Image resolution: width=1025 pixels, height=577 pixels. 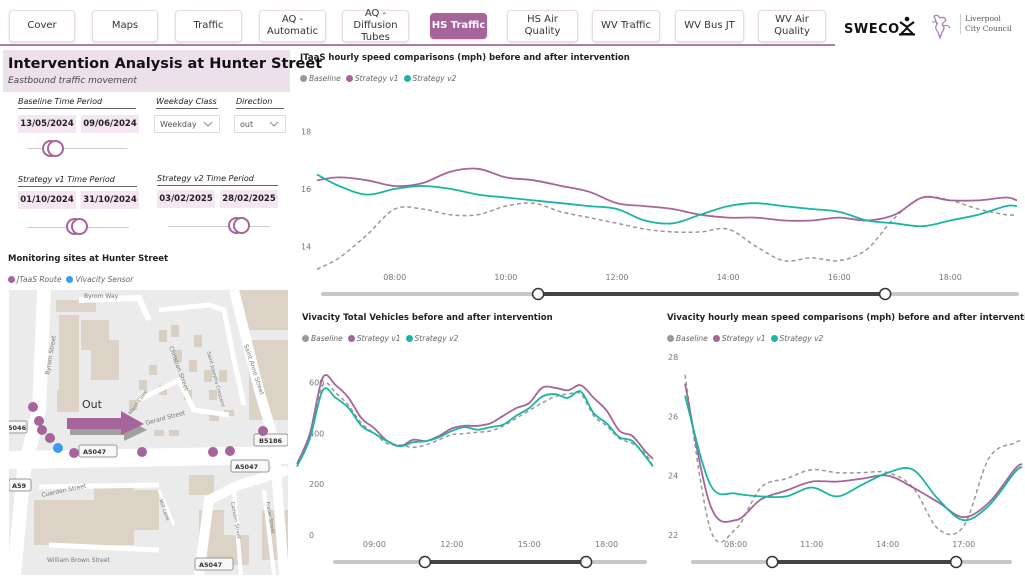 What do you see at coordinates (434, 78) in the screenshot?
I see `legend-label: Strategy v2` at bounding box center [434, 78].